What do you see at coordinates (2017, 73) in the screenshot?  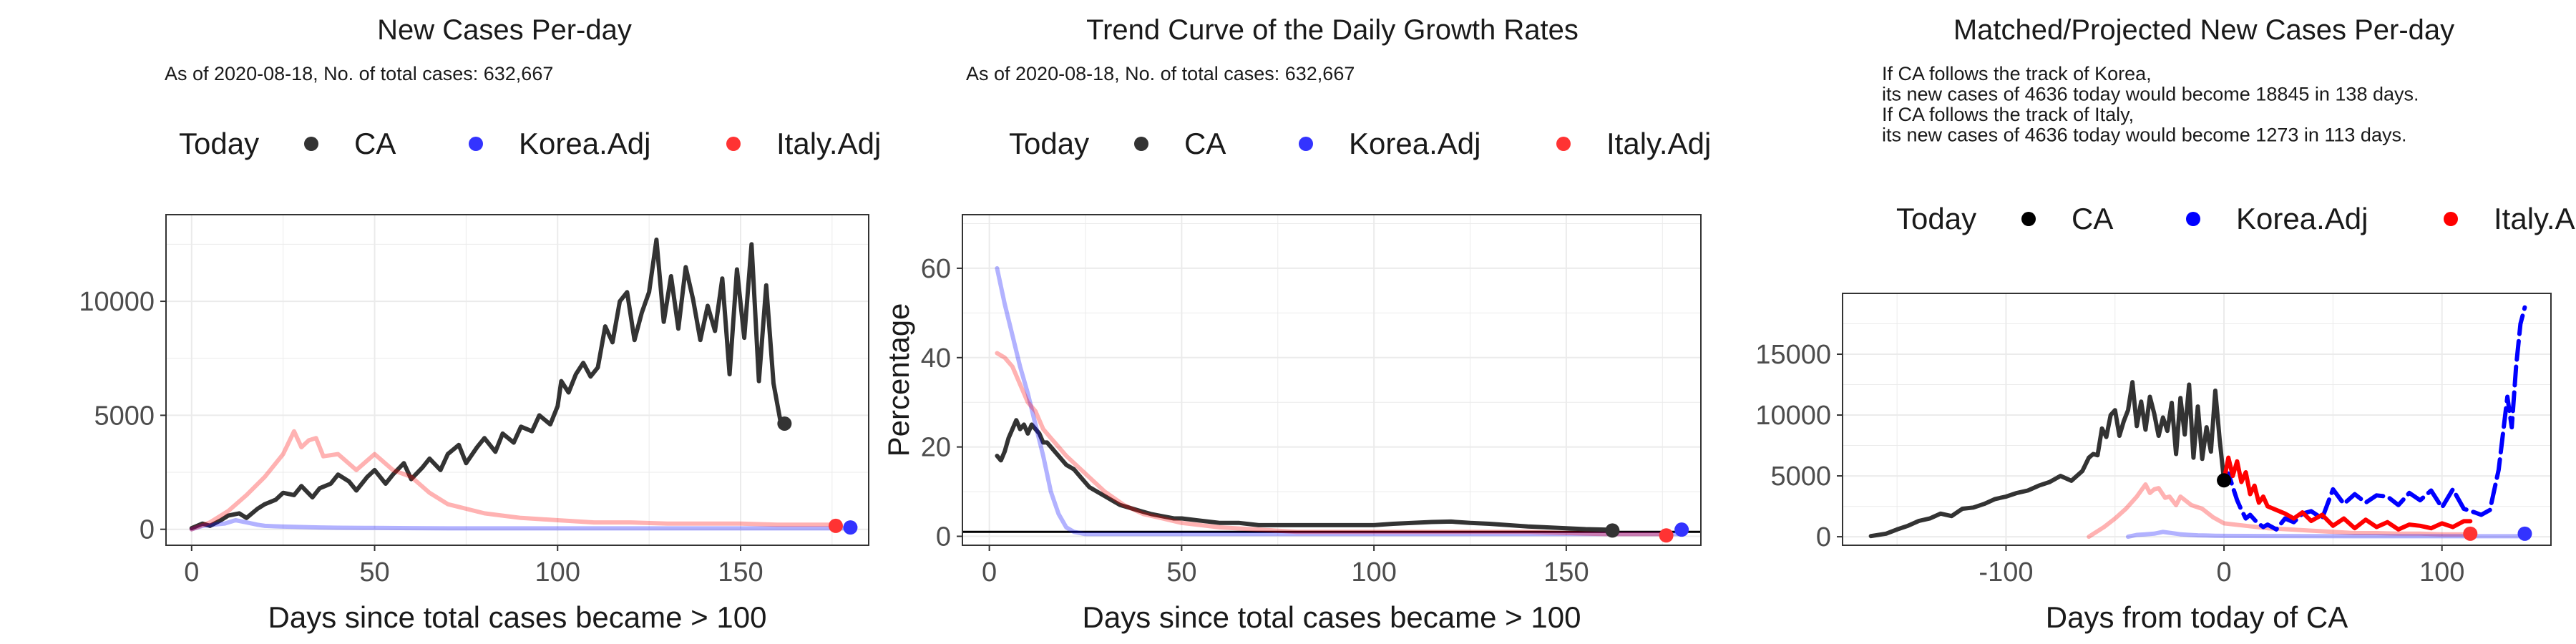 I see `chart-subtitle: If CA follows the track of Korea,` at bounding box center [2017, 73].